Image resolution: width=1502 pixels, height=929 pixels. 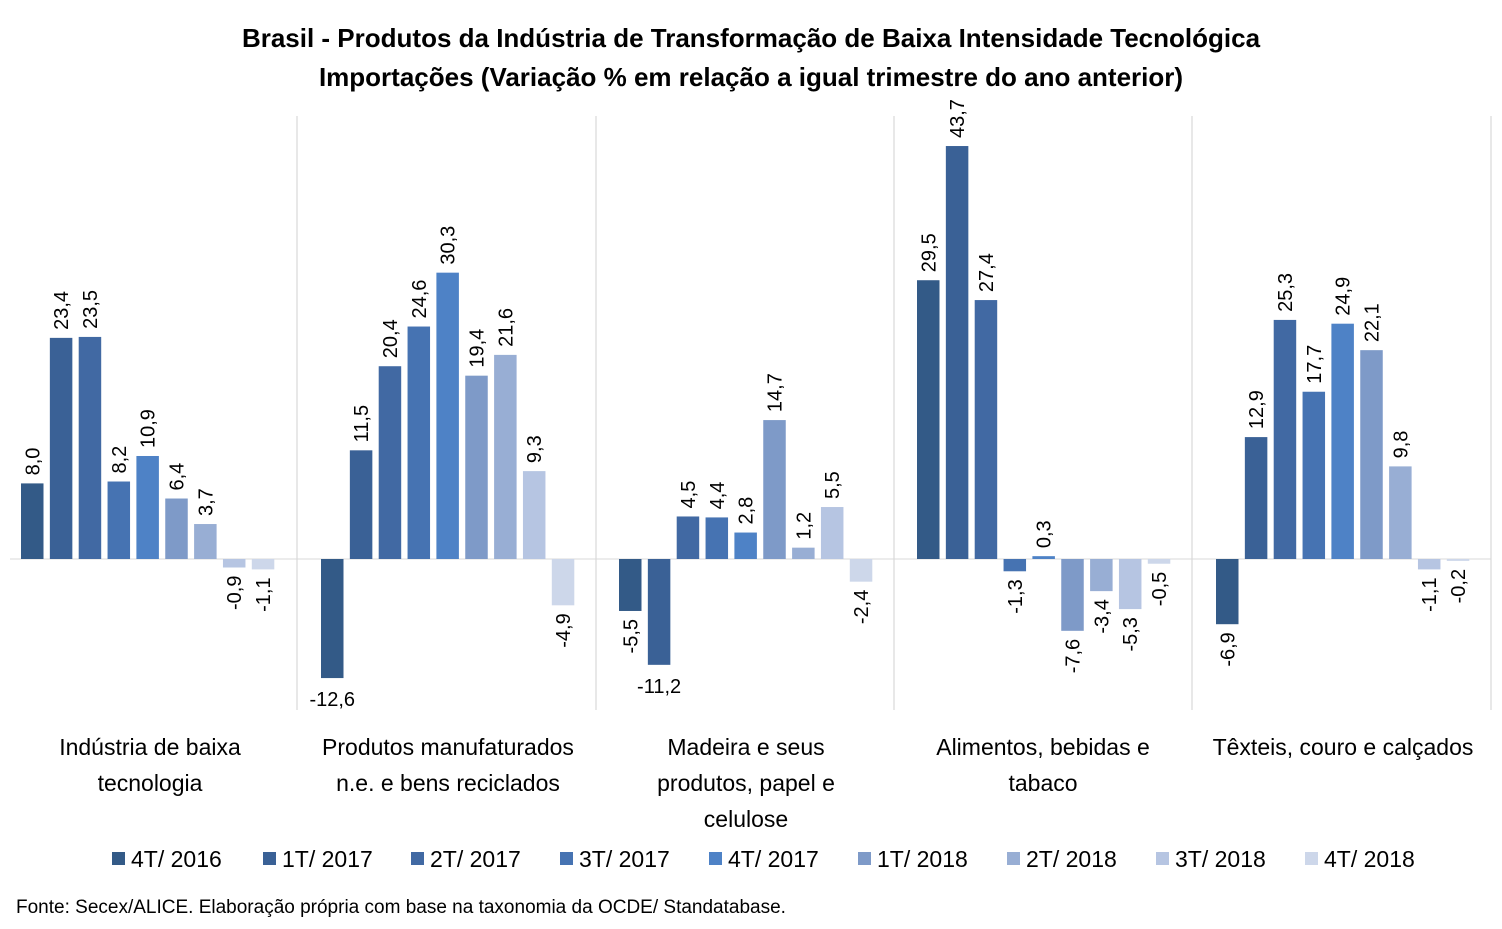 What do you see at coordinates (746, 783) in the screenshot?
I see `category-label-3-line-2: produtos, papel e` at bounding box center [746, 783].